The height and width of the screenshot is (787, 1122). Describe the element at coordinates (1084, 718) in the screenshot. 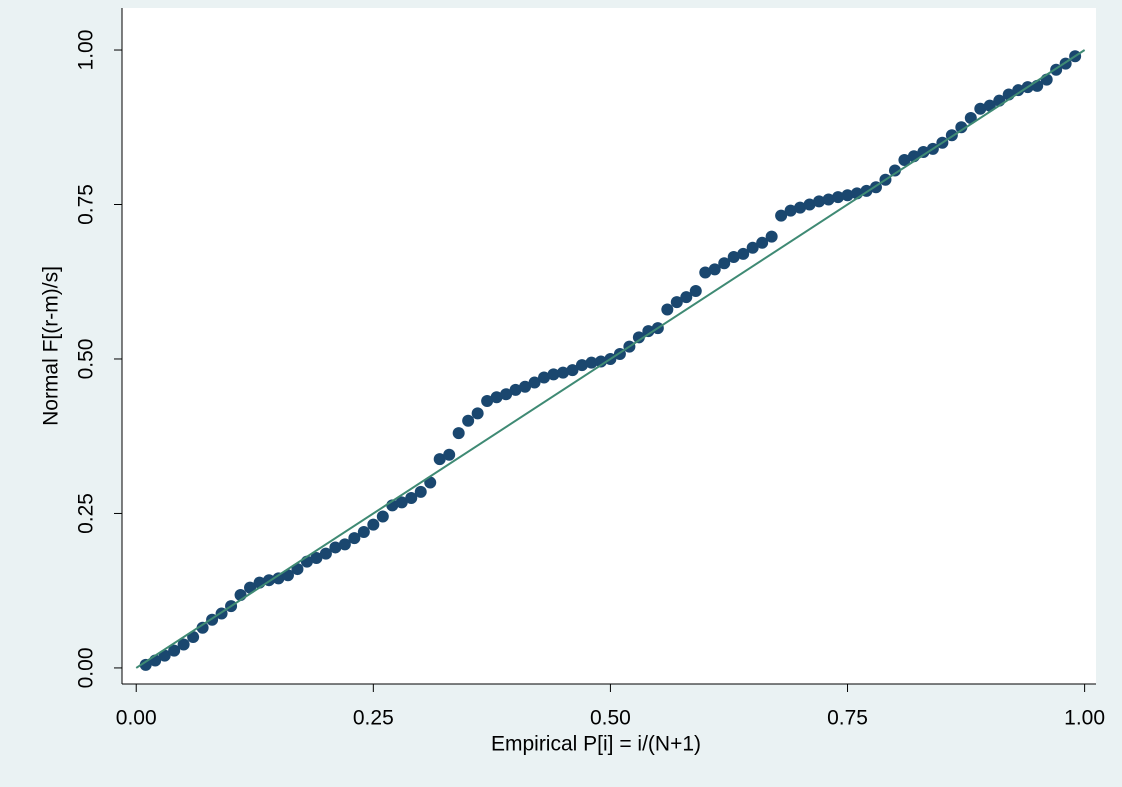

I see `x-tick-label: 1.00` at that location.